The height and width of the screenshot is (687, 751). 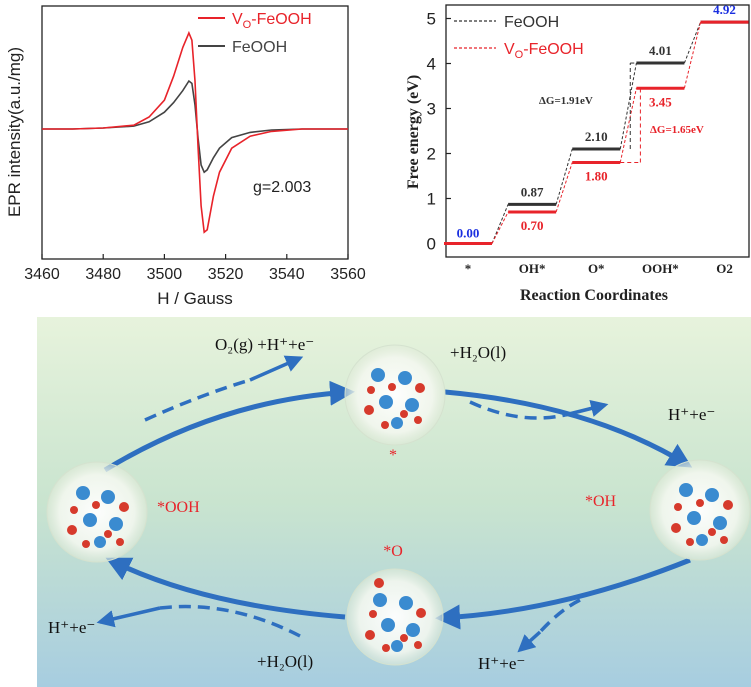 What do you see at coordinates (601, 501) in the screenshot?
I see `state-label-right: *OH` at bounding box center [601, 501].